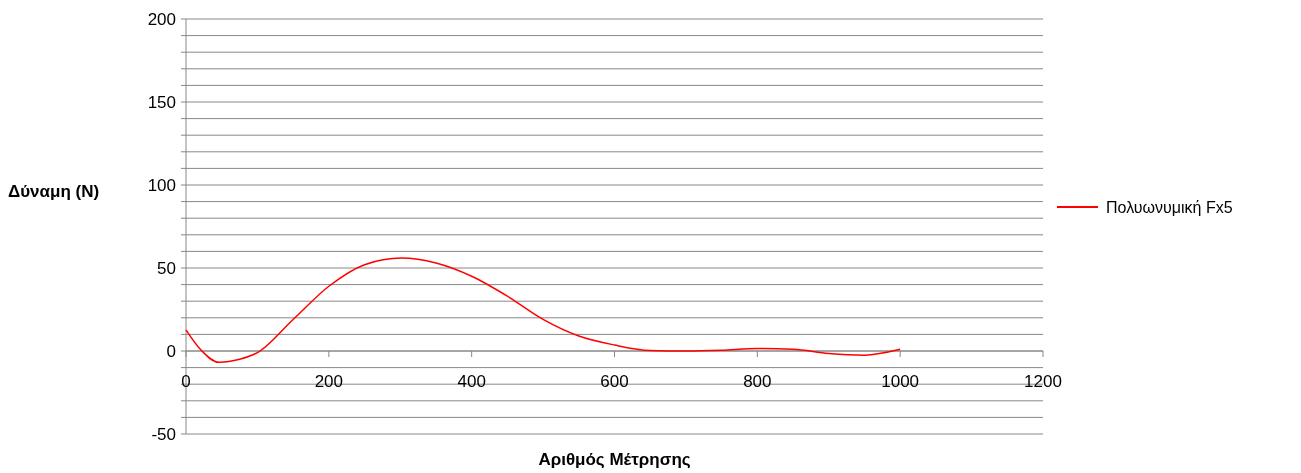 This screenshot has width=1301, height=473. I want to click on x-axis-title: Αριθμός Μέτρησης, so click(614, 459).